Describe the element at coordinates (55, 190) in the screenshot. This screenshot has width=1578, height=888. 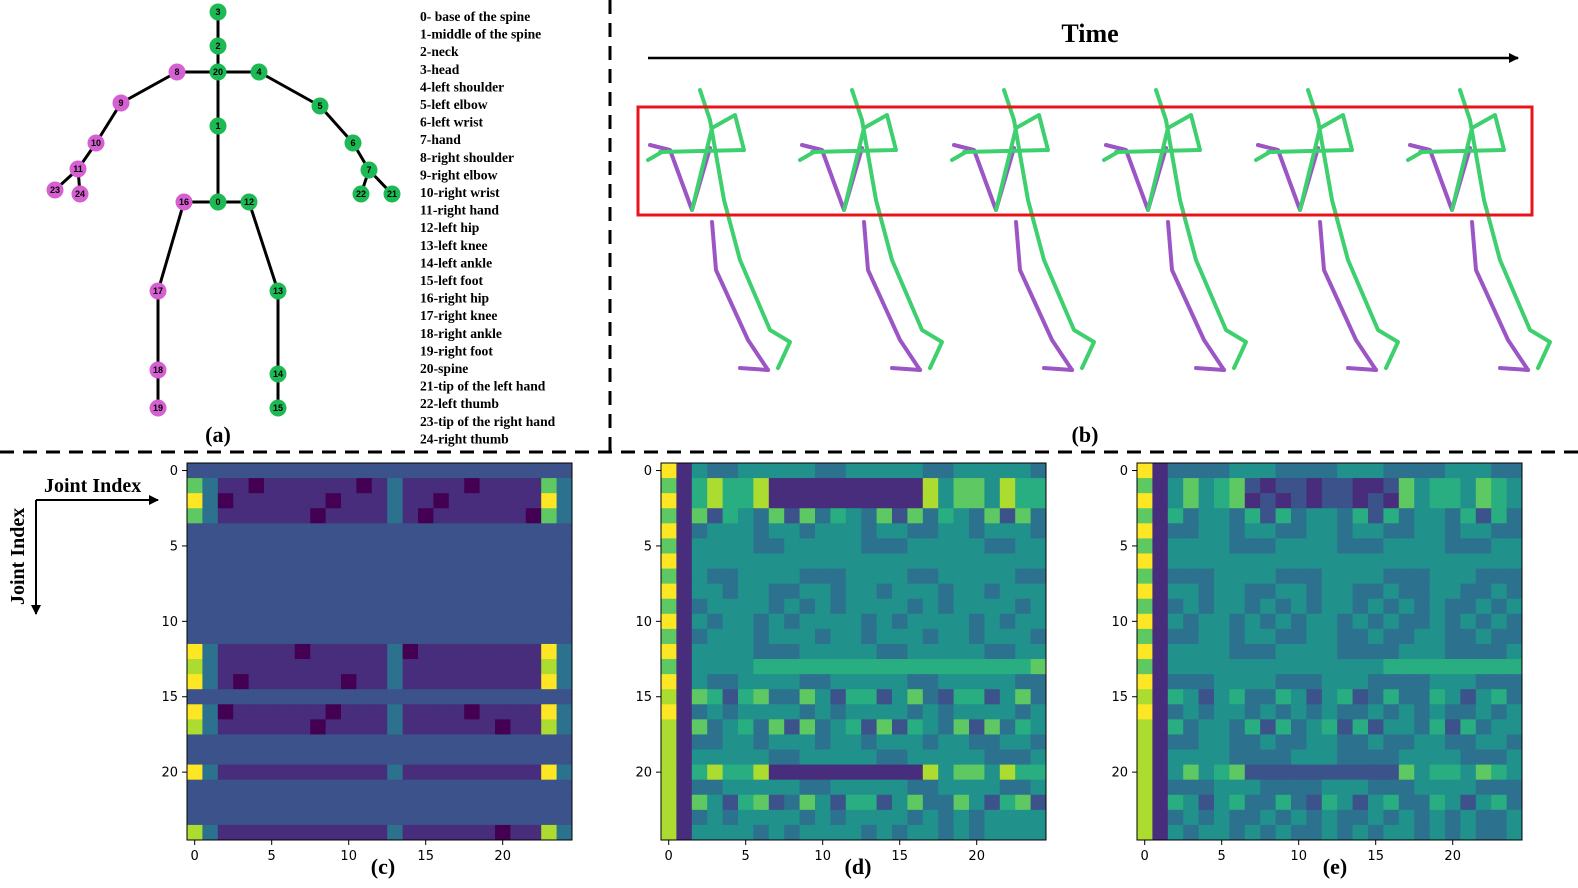
I see `joint-number: 23` at that location.